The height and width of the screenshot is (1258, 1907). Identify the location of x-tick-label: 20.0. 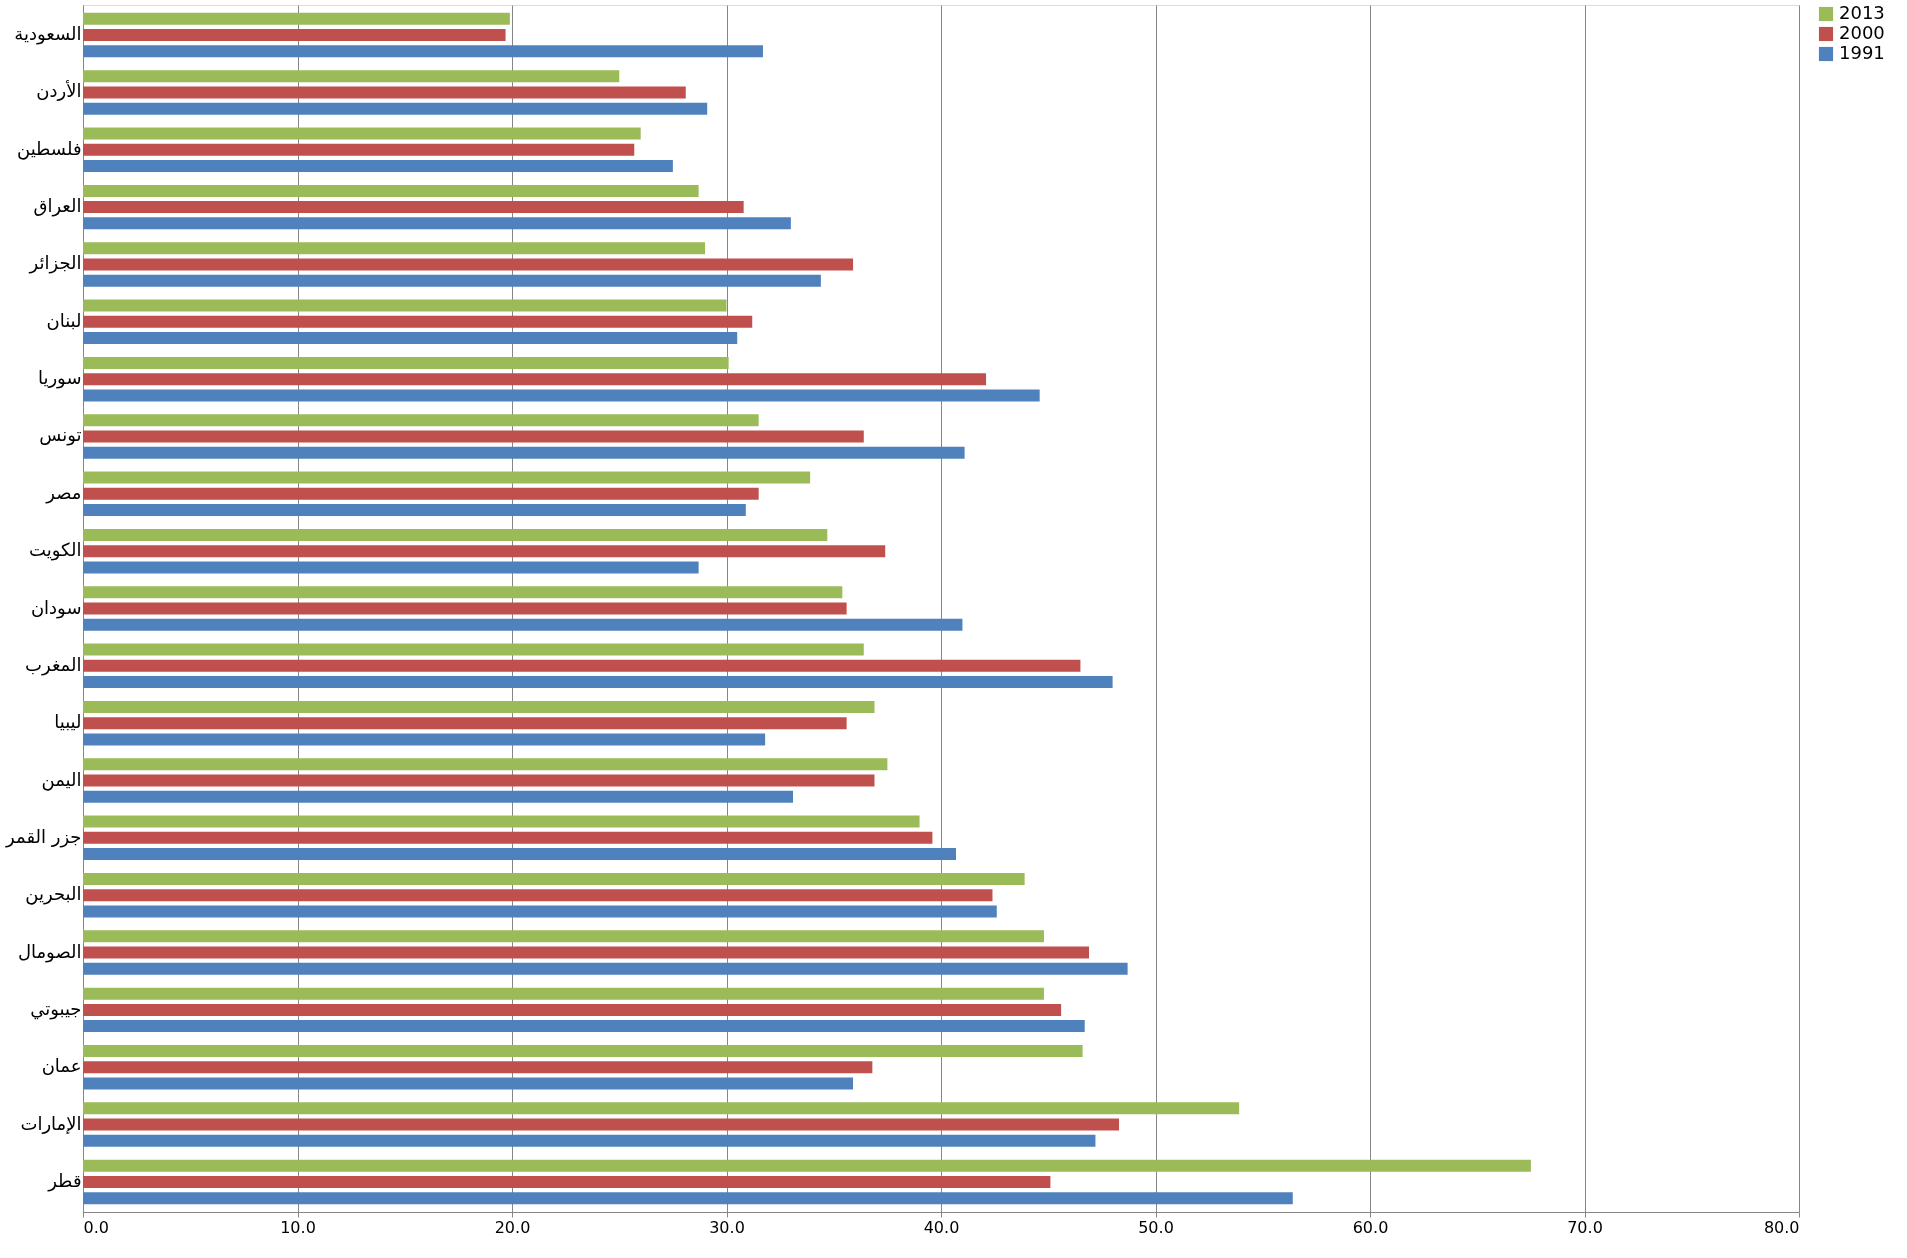
(512, 1227).